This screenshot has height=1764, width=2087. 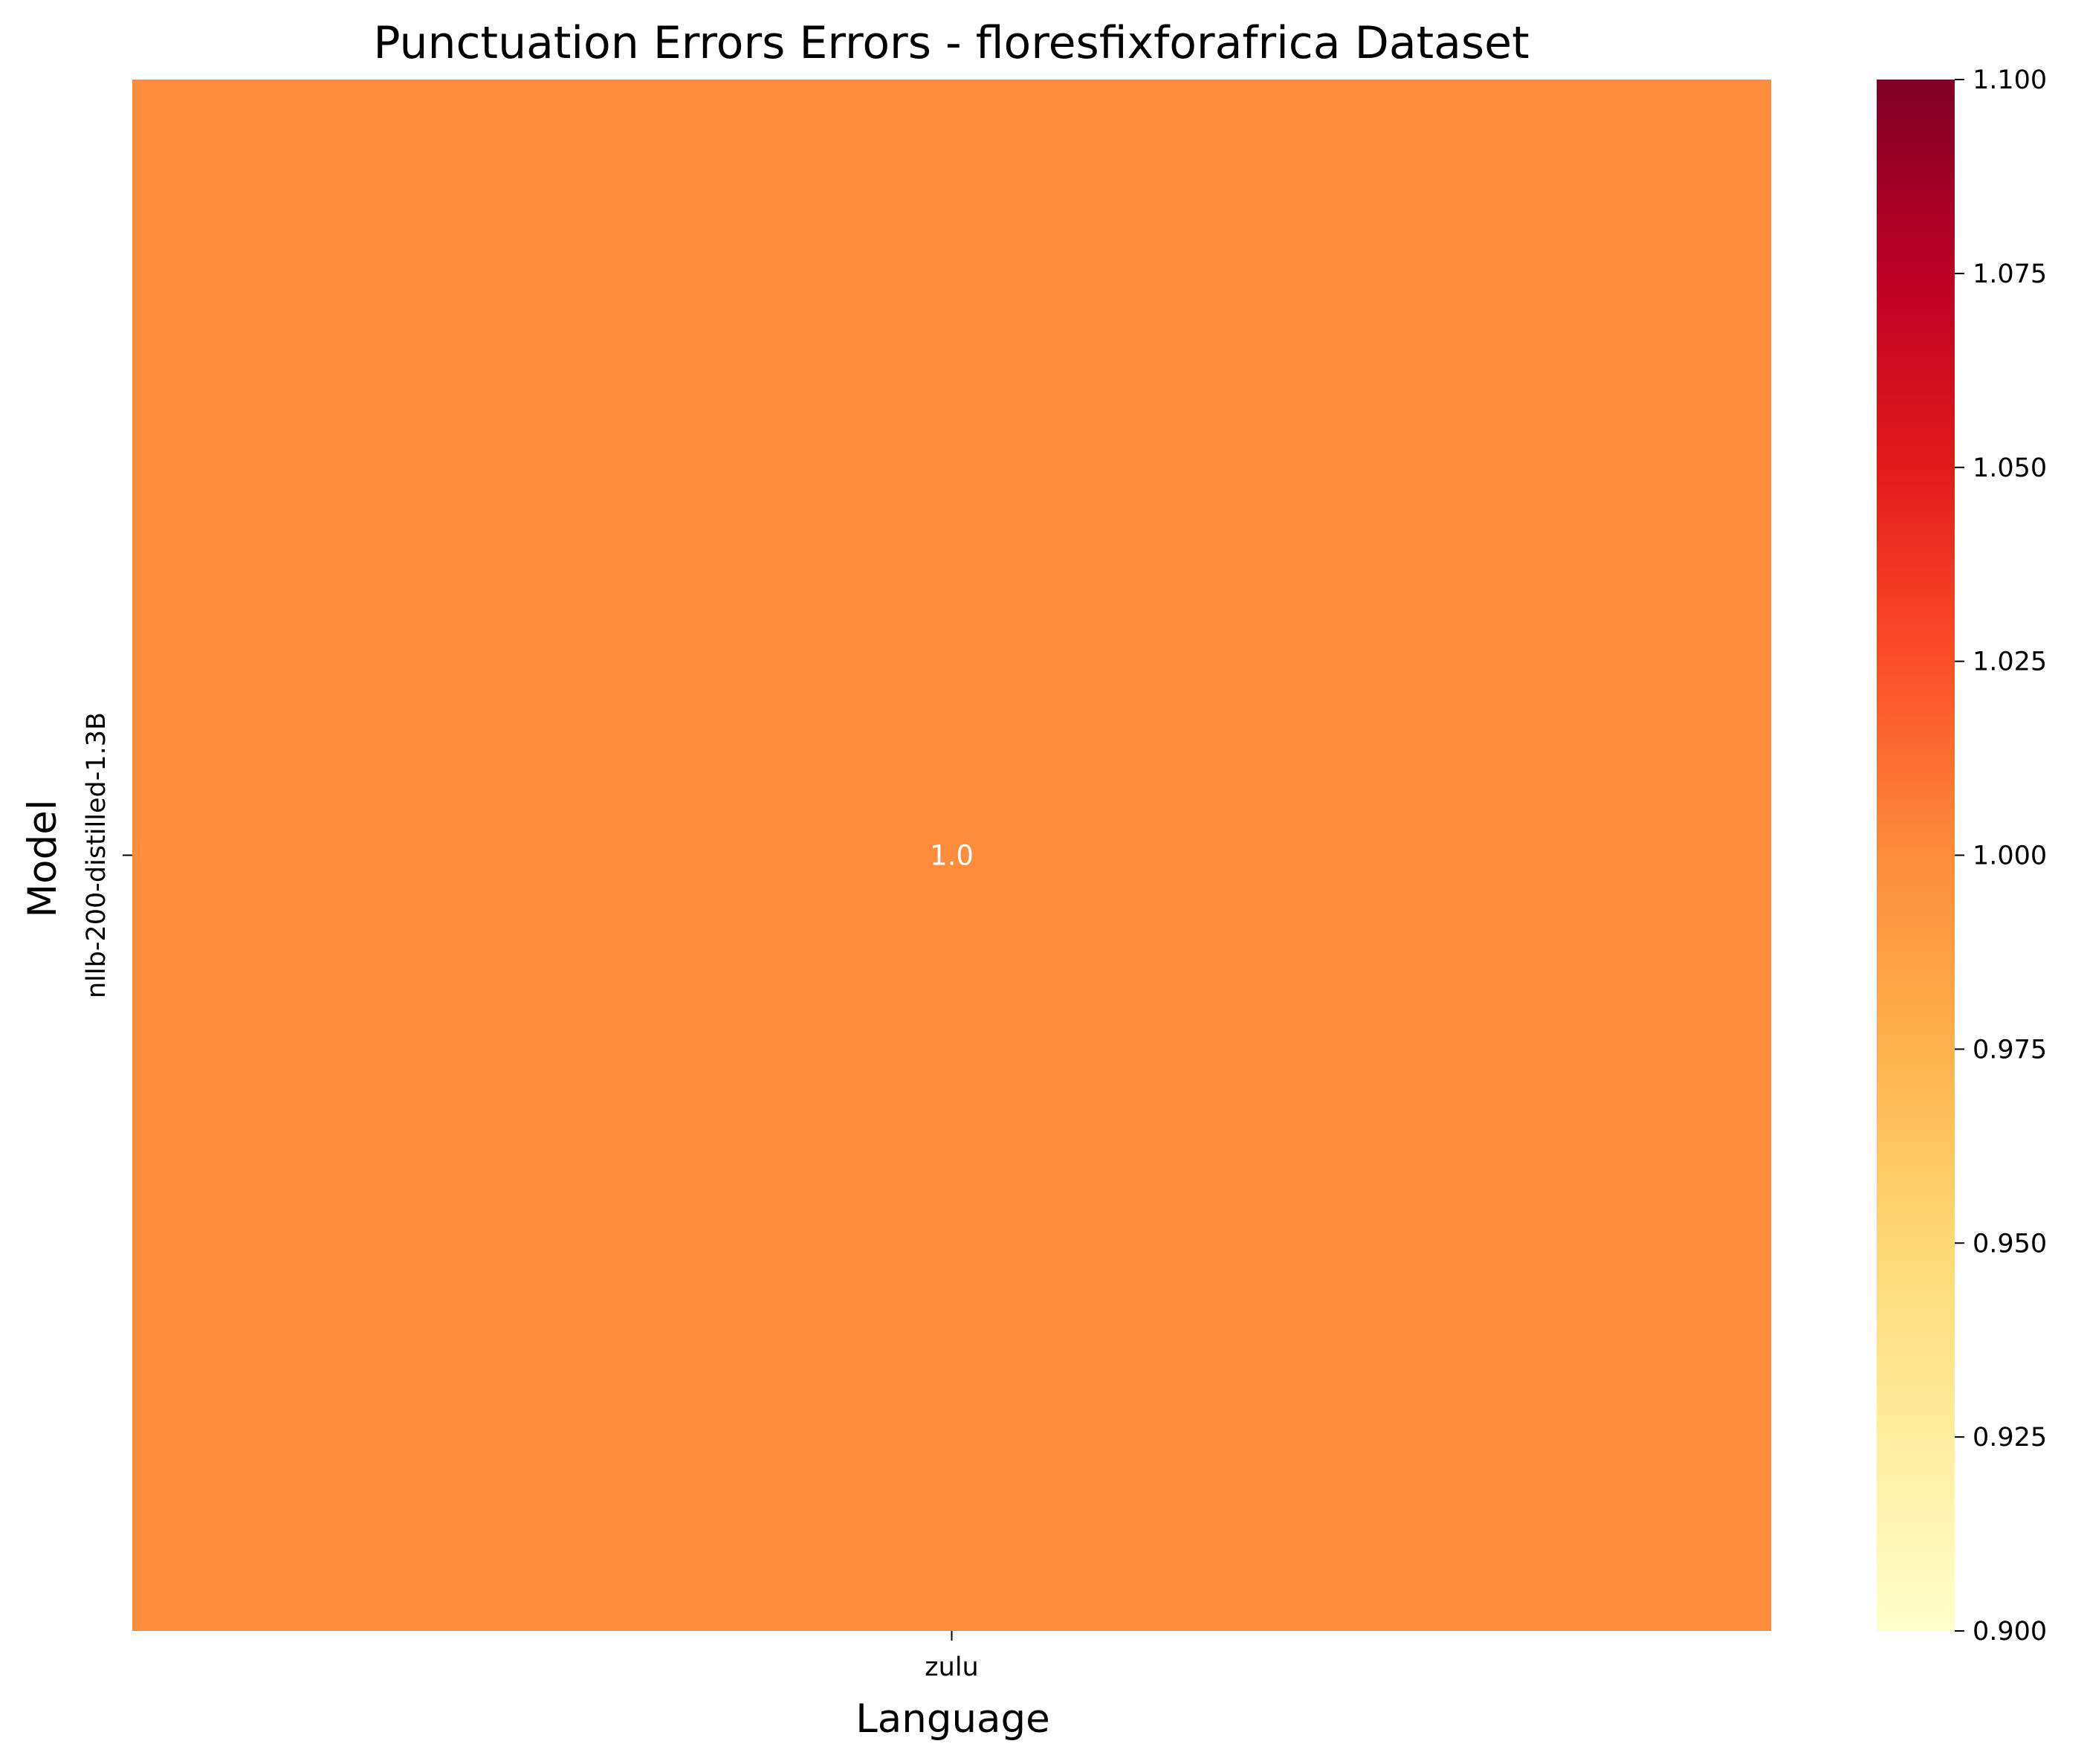 What do you see at coordinates (42, 858) in the screenshot?
I see `y-axis-label: Model` at bounding box center [42, 858].